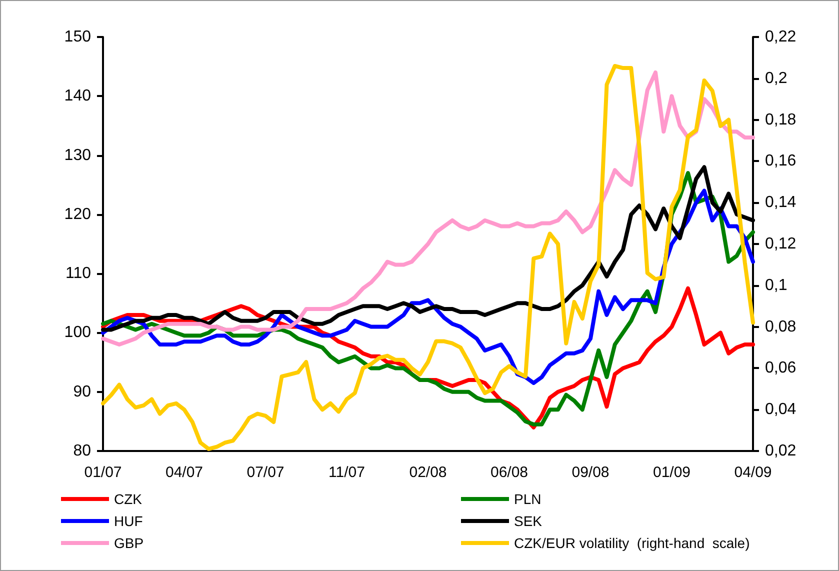 This screenshot has height=571, width=839. Describe the element at coordinates (265, 472) in the screenshot. I see `x-tick-label: 07/07` at that location.